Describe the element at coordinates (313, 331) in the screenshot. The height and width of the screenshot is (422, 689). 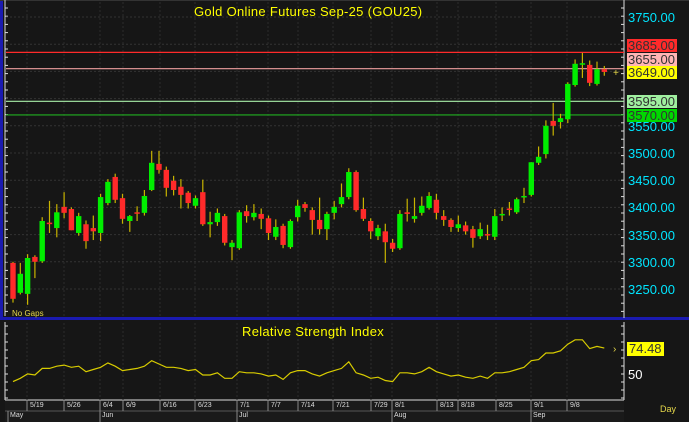
I see `rsi-title: Relative Strength Index` at that location.